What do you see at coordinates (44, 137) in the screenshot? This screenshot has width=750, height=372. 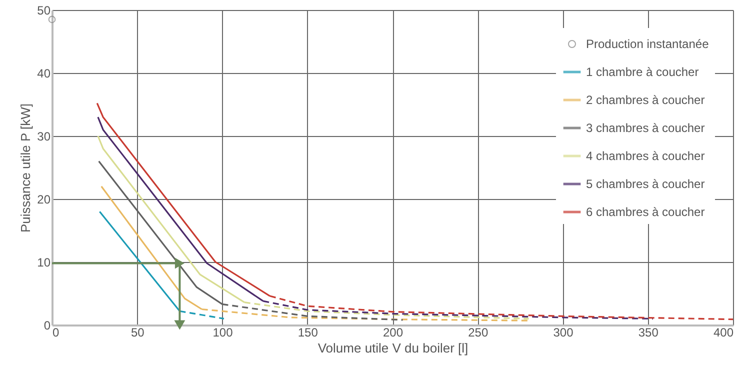 I see `y-tick-label: 30` at bounding box center [44, 137].